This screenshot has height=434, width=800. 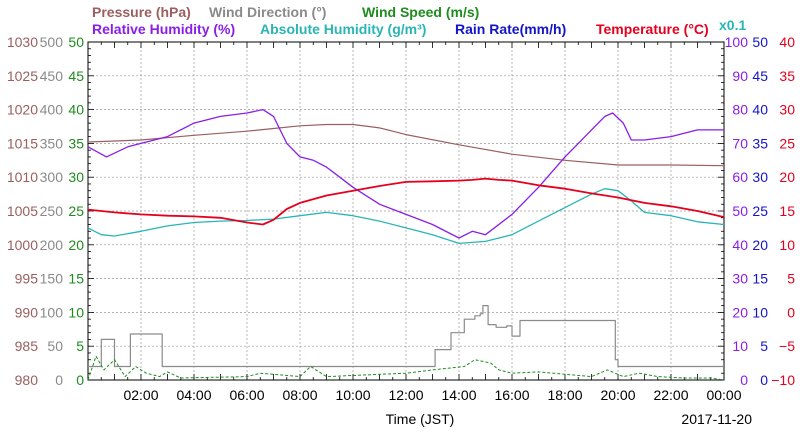 I want to click on rain-rate-tick-label: 50, so click(x=760, y=42).